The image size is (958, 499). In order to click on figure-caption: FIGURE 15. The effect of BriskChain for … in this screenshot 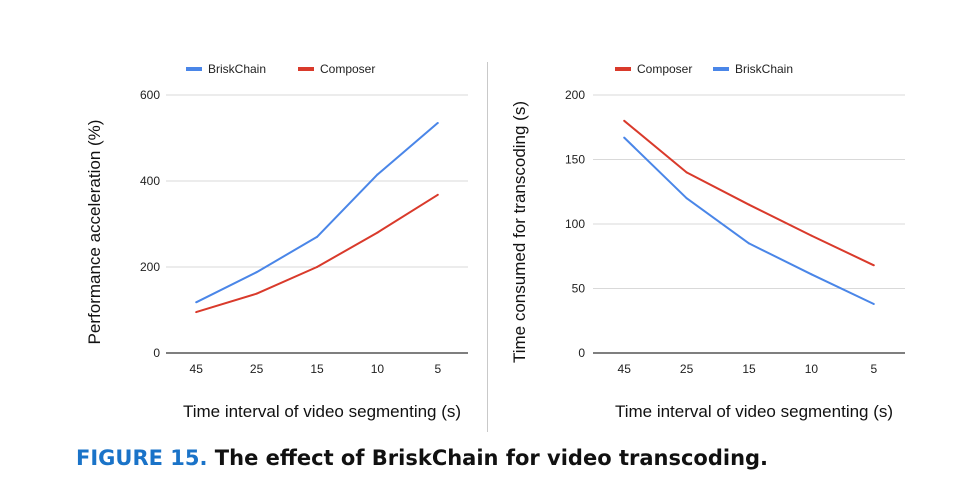, I will do `click(422, 458)`.